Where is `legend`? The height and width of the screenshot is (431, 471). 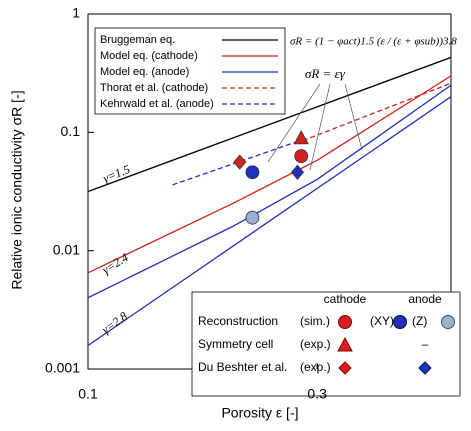 legend is located at coordinates (190, 71).